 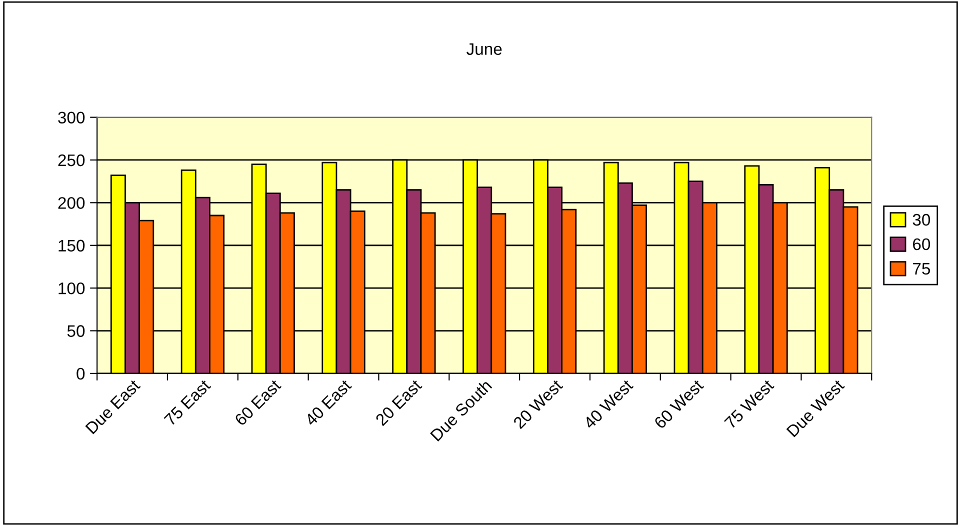 What do you see at coordinates (921, 244) in the screenshot?
I see `legend-label: 60` at bounding box center [921, 244].